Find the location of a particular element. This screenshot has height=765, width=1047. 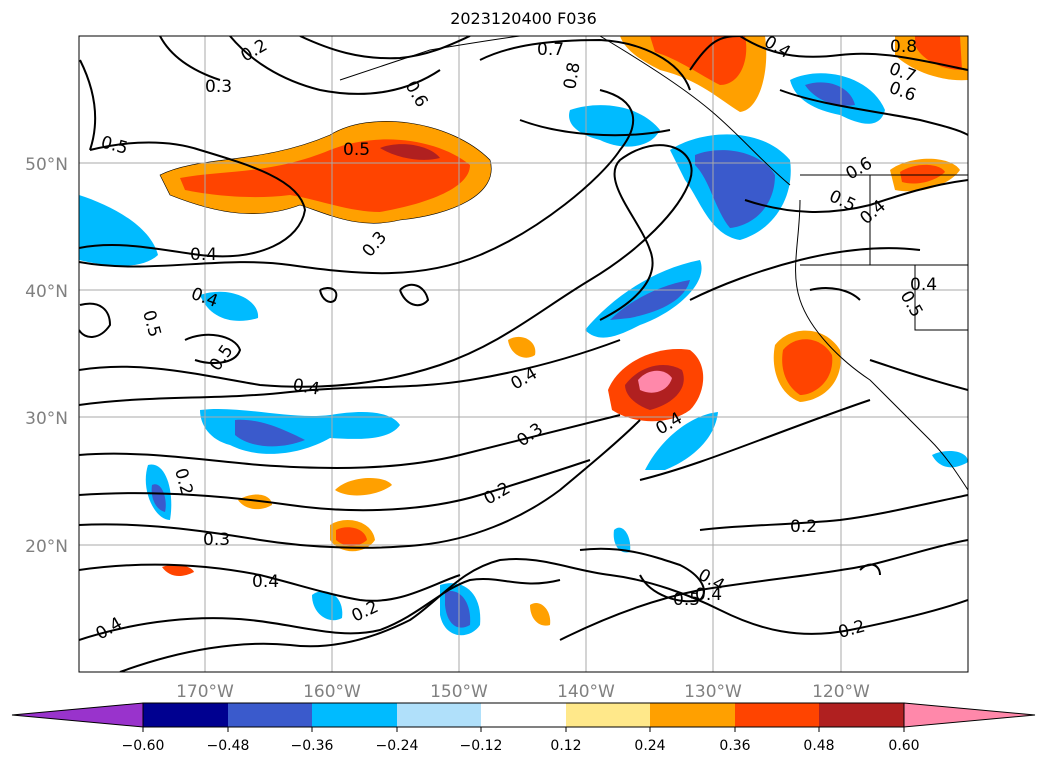

lon-label: 140°W is located at coordinates (586, 692).